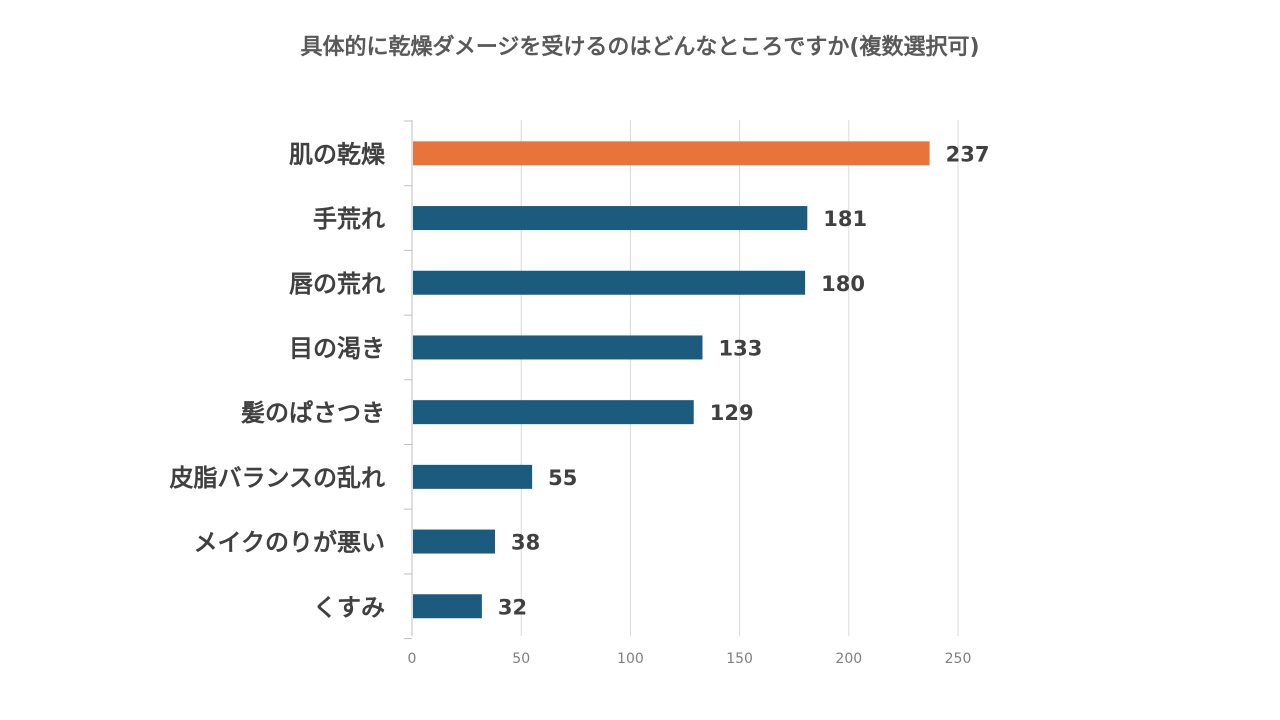 The width and height of the screenshot is (1280, 720). What do you see at coordinates (521, 659) in the screenshot?
I see `x-tick-label: 50` at bounding box center [521, 659].